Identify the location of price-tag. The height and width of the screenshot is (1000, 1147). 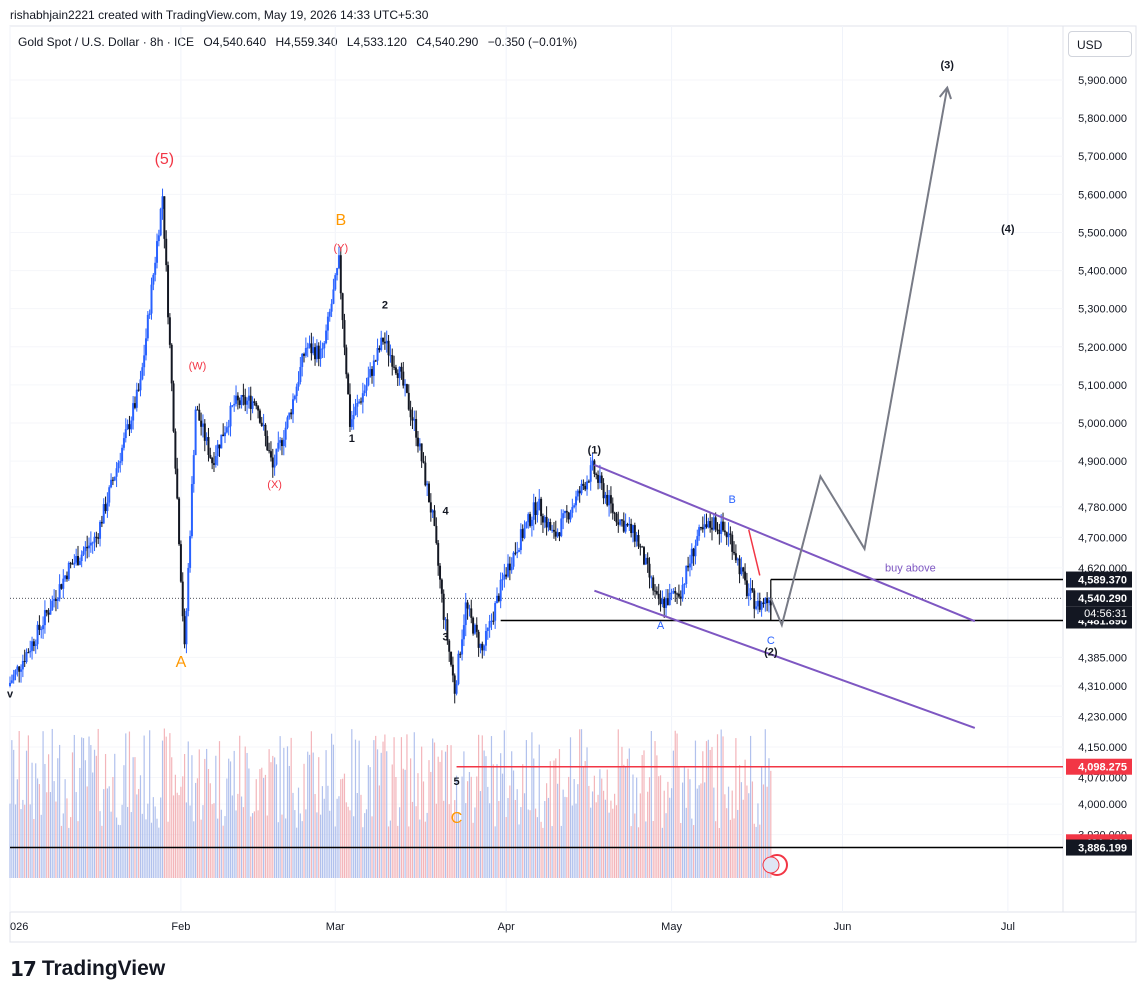
(1099, 579).